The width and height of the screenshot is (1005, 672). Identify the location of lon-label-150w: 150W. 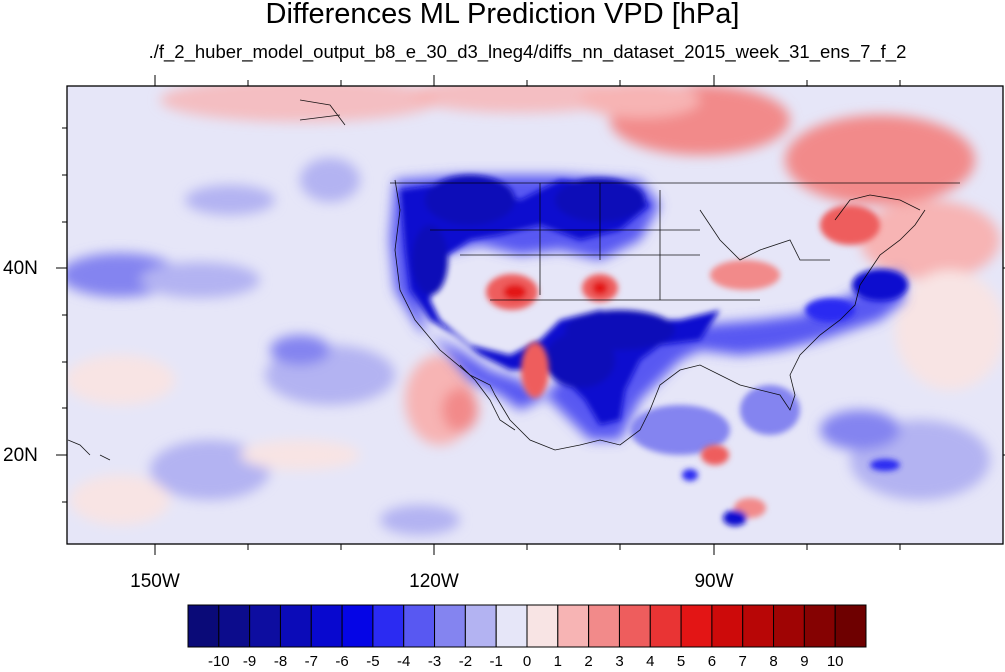
(155, 581).